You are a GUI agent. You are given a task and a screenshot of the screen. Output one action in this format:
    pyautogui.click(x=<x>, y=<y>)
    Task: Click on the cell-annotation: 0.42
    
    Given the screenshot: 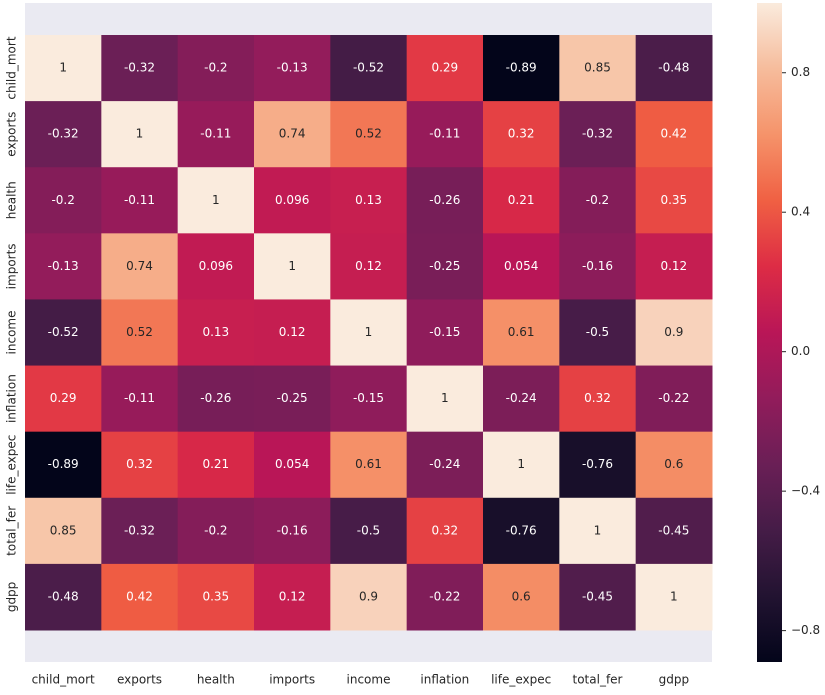 What is the action you would take?
    pyautogui.click(x=139, y=596)
    